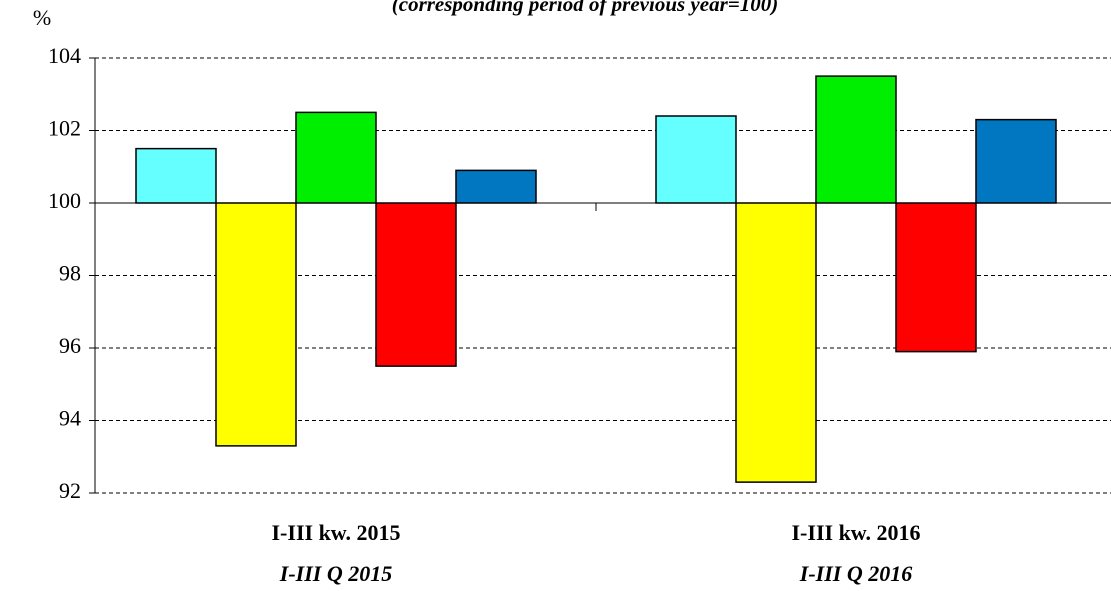 The height and width of the screenshot is (591, 1111). Describe the element at coordinates (70, 345) in the screenshot. I see `y-tick-label: 96` at that location.